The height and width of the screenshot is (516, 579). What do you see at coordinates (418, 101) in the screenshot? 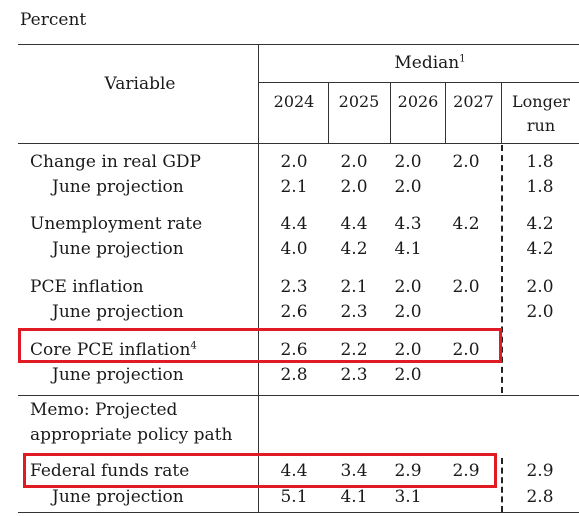
I see `col-header-2026: 2026` at bounding box center [418, 101].